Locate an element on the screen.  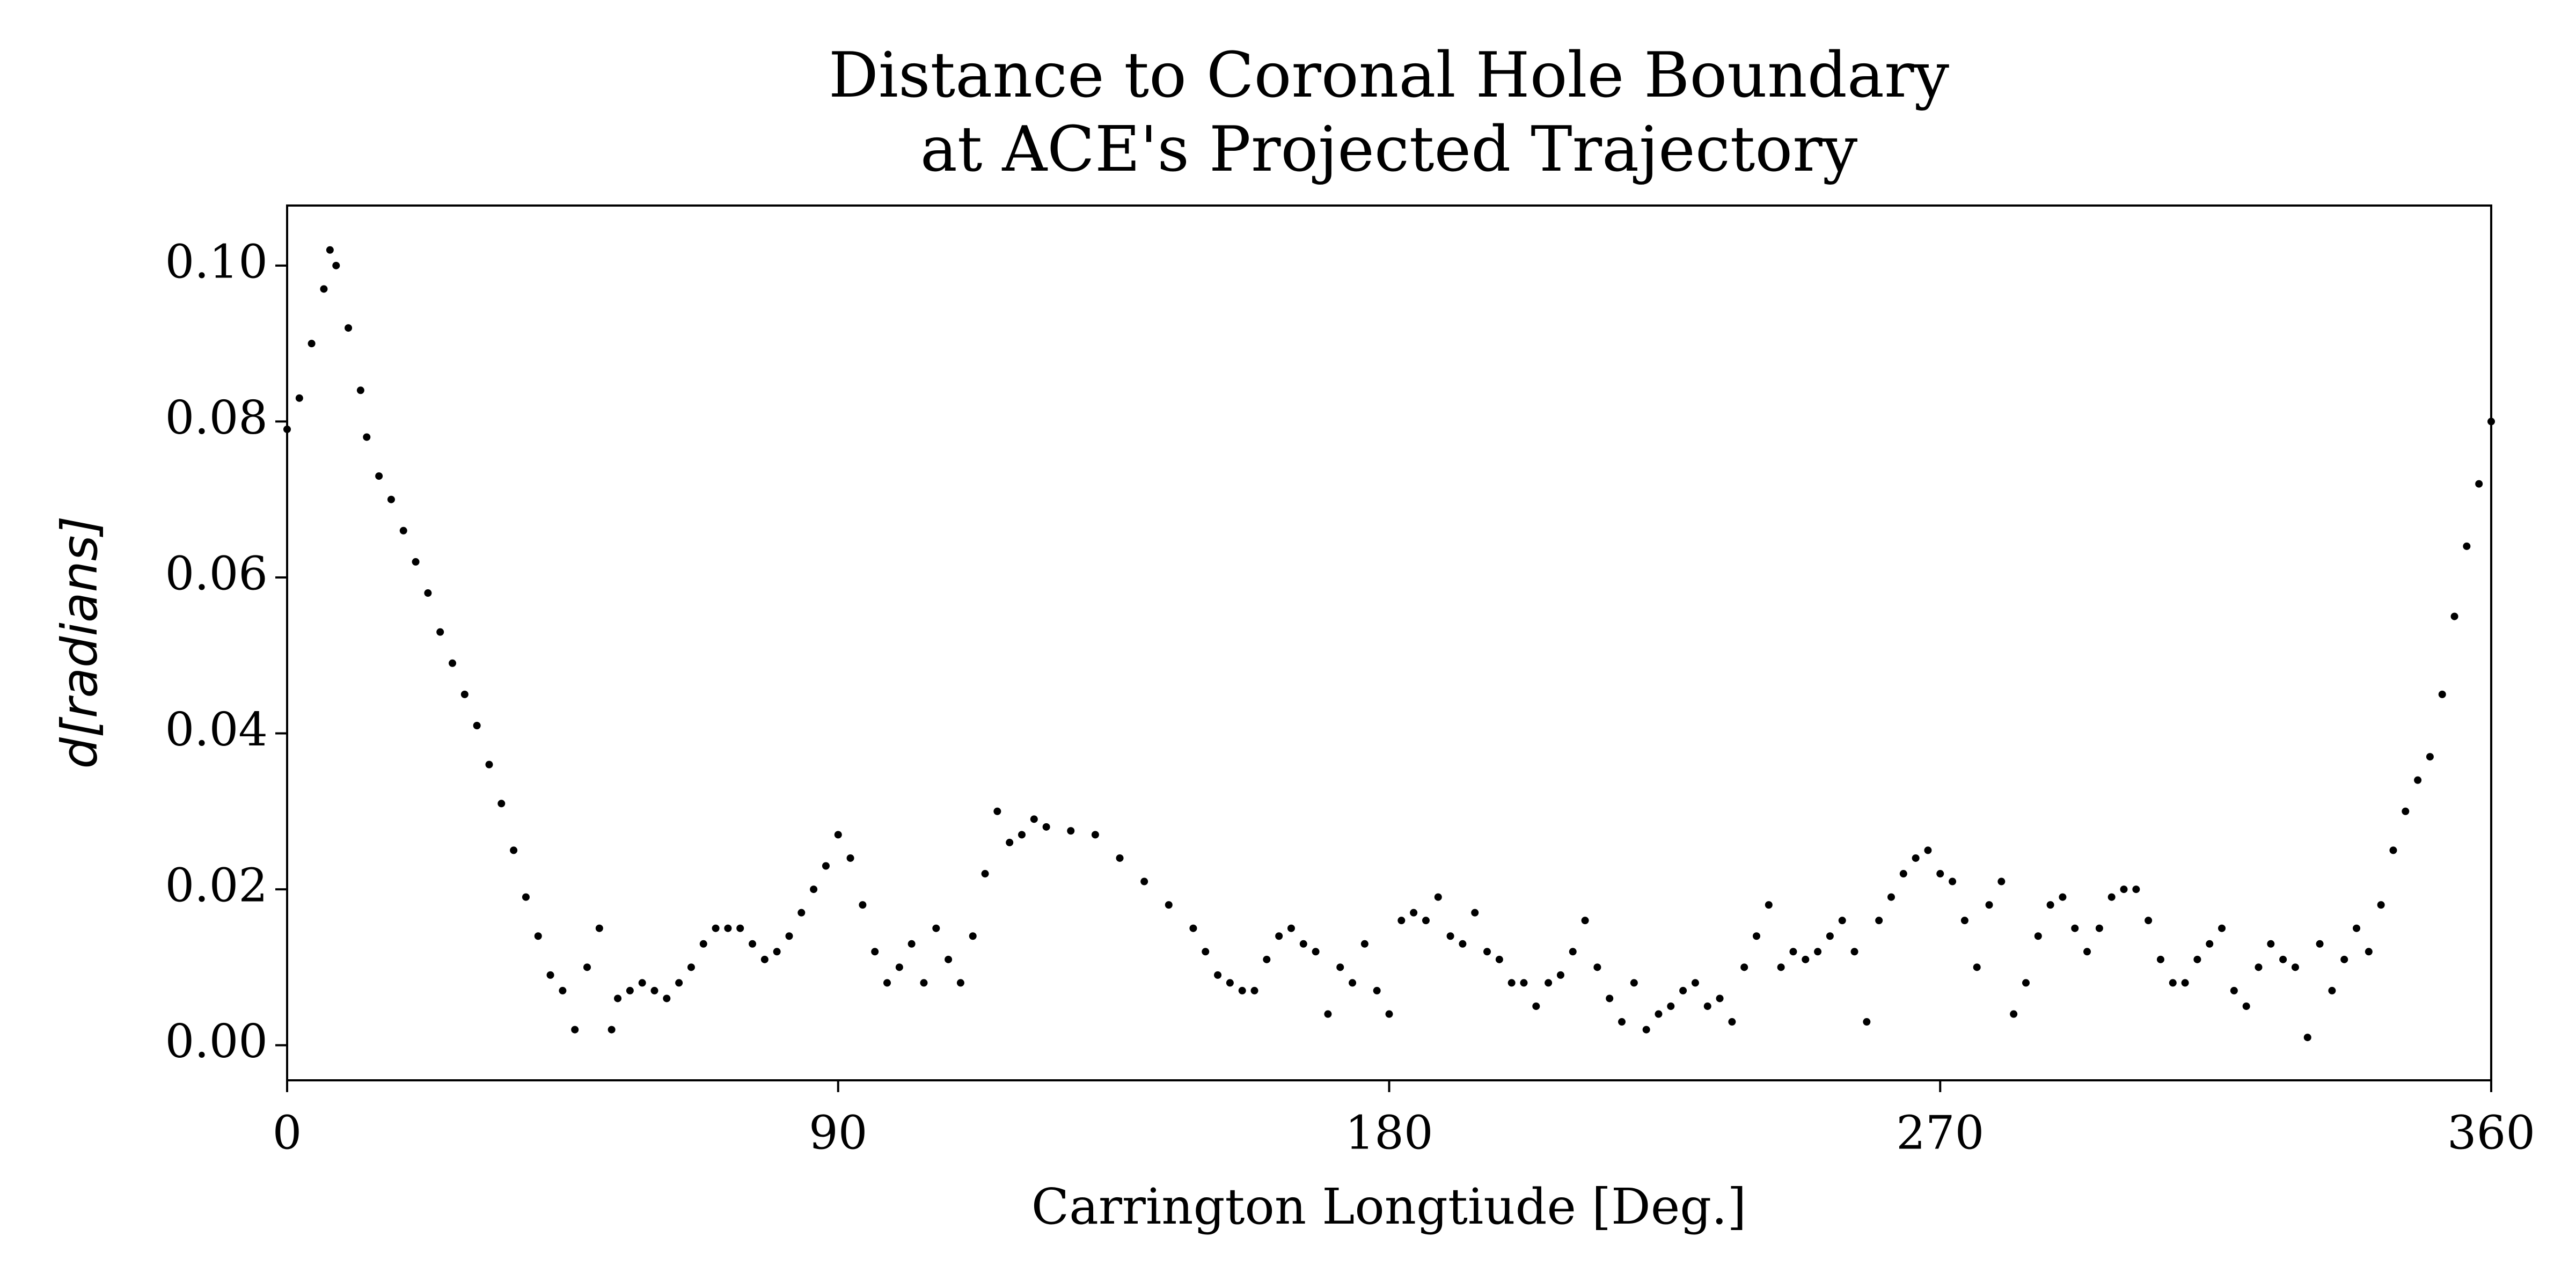
chart-title: at ACE's Projected Trajectory is located at coordinates (1389, 149).